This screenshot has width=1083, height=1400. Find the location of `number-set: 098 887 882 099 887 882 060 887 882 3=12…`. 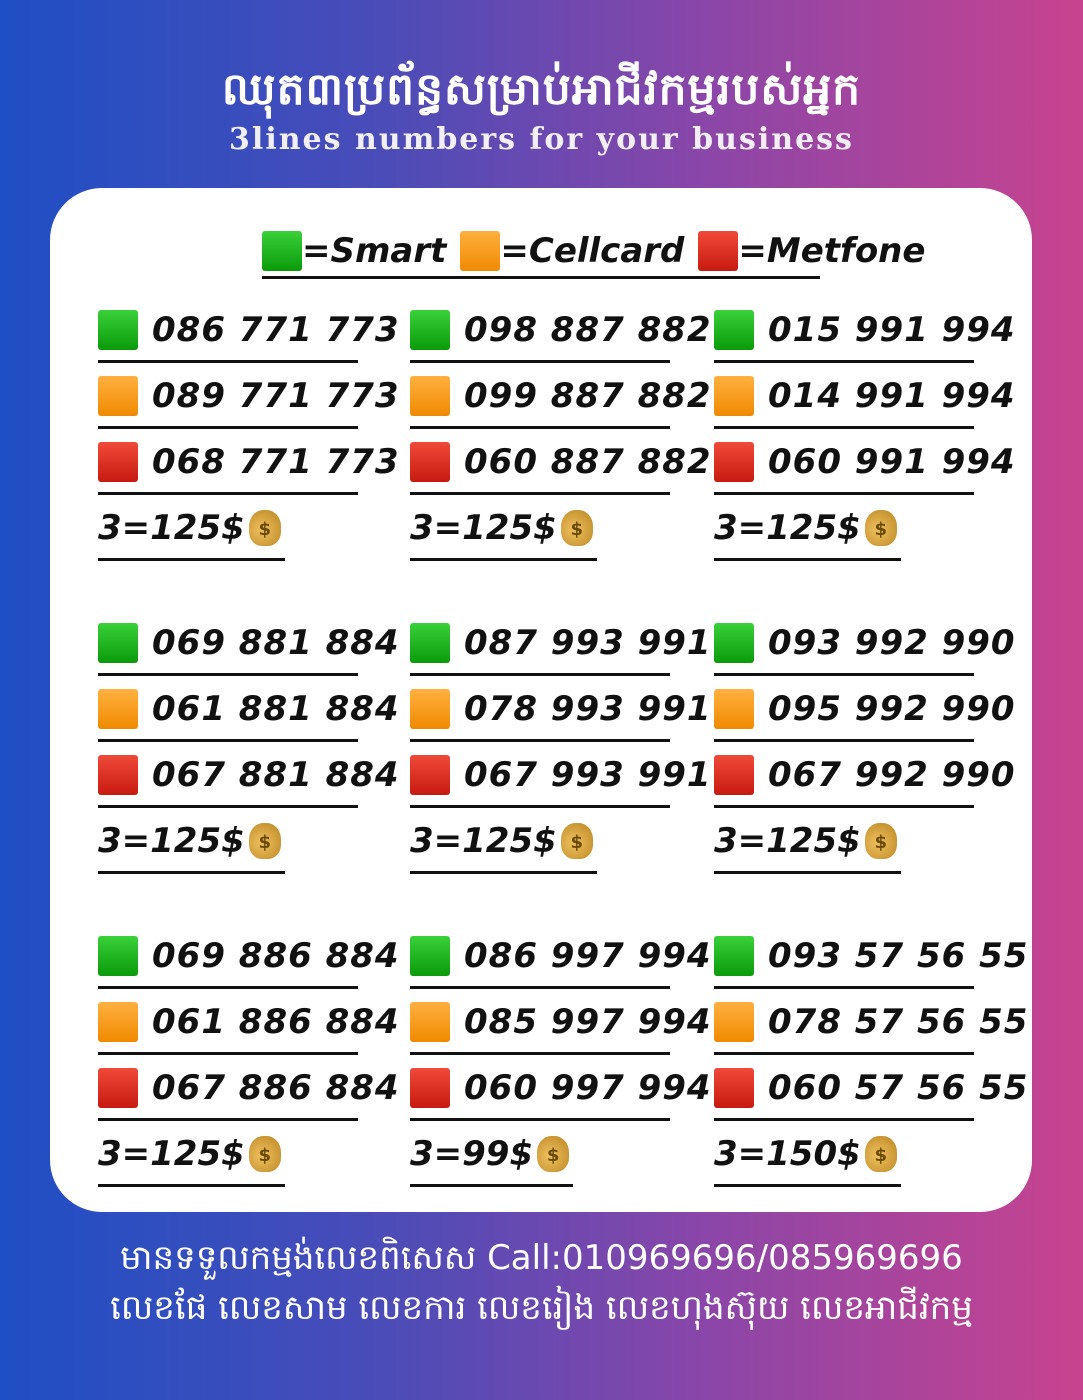

number-set: 098 887 882 099 887 882 060 887 882 3=12… is located at coordinates (560, 430).